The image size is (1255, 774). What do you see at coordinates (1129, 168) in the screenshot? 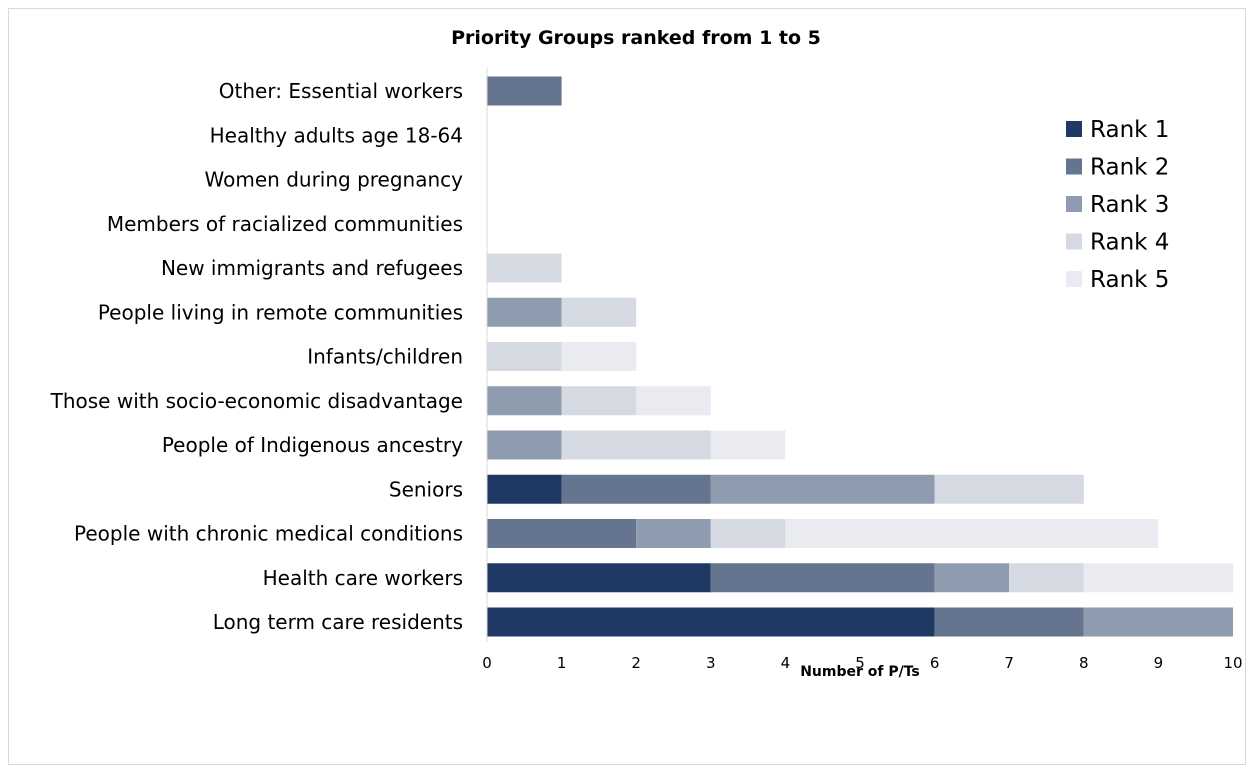
I see `legend-label: Rank 2` at bounding box center [1129, 168].